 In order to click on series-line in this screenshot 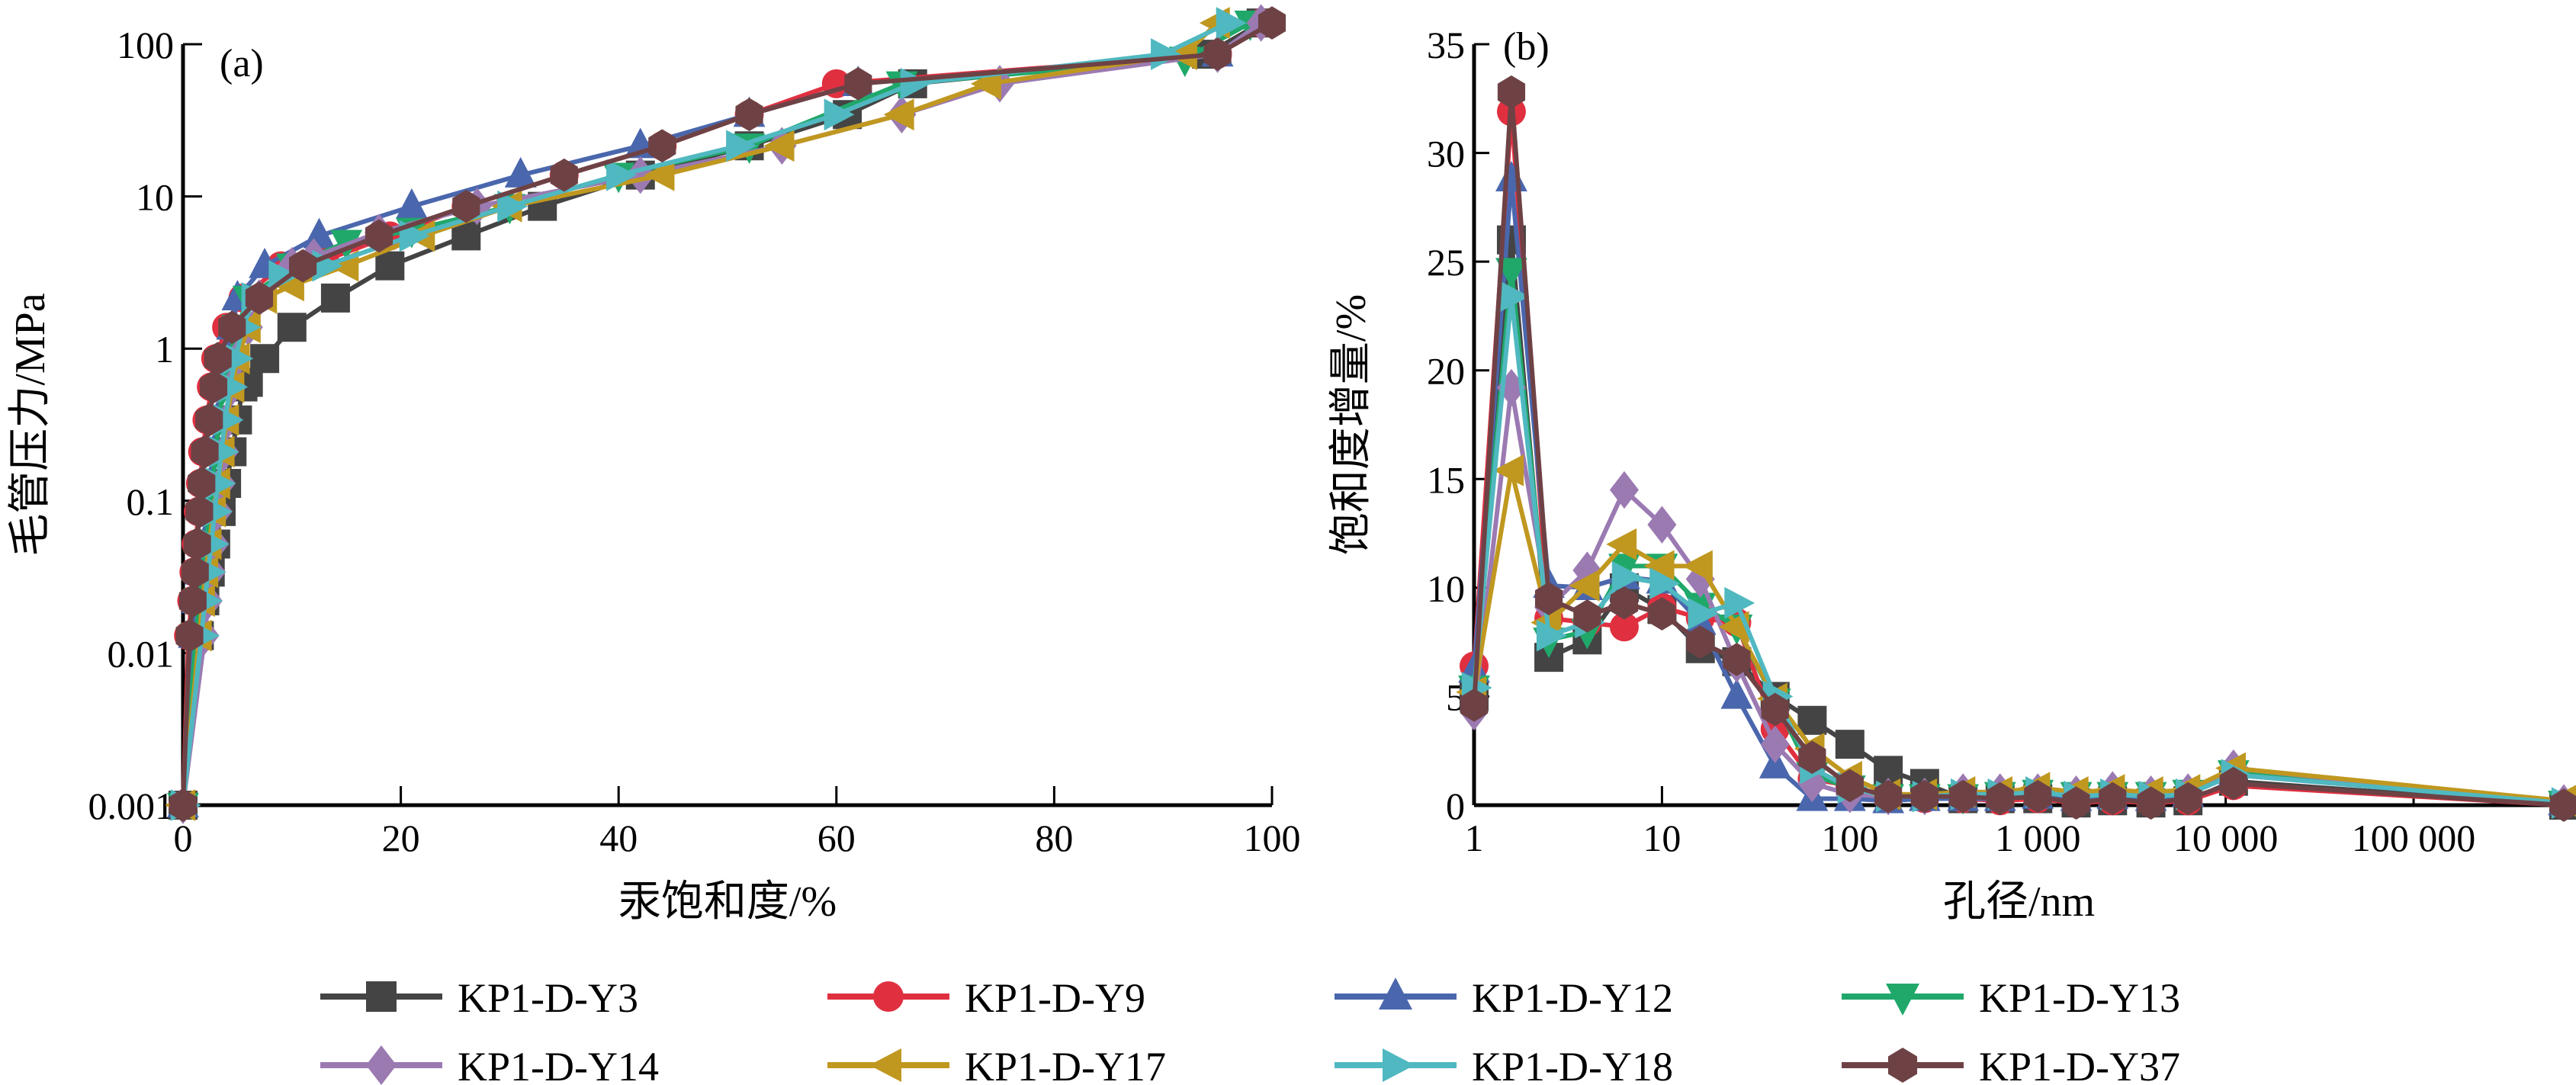, I will do `click(2018, 635)`.